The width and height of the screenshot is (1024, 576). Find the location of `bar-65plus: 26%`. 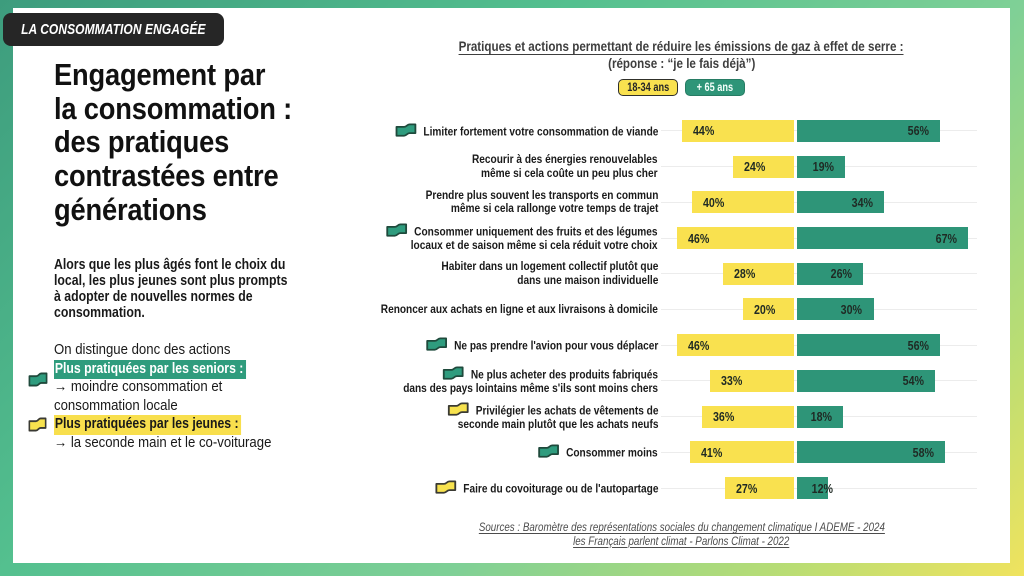

bar-65plus: 26% is located at coordinates (830, 273).